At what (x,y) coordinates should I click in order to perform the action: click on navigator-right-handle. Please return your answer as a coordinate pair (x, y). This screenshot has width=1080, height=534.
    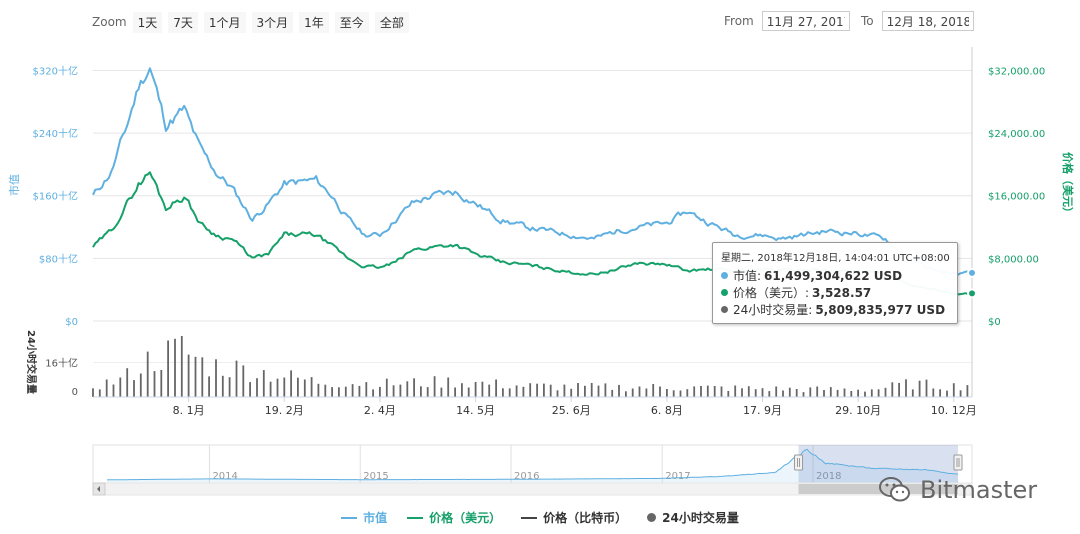
    Looking at the image, I should click on (958, 462).